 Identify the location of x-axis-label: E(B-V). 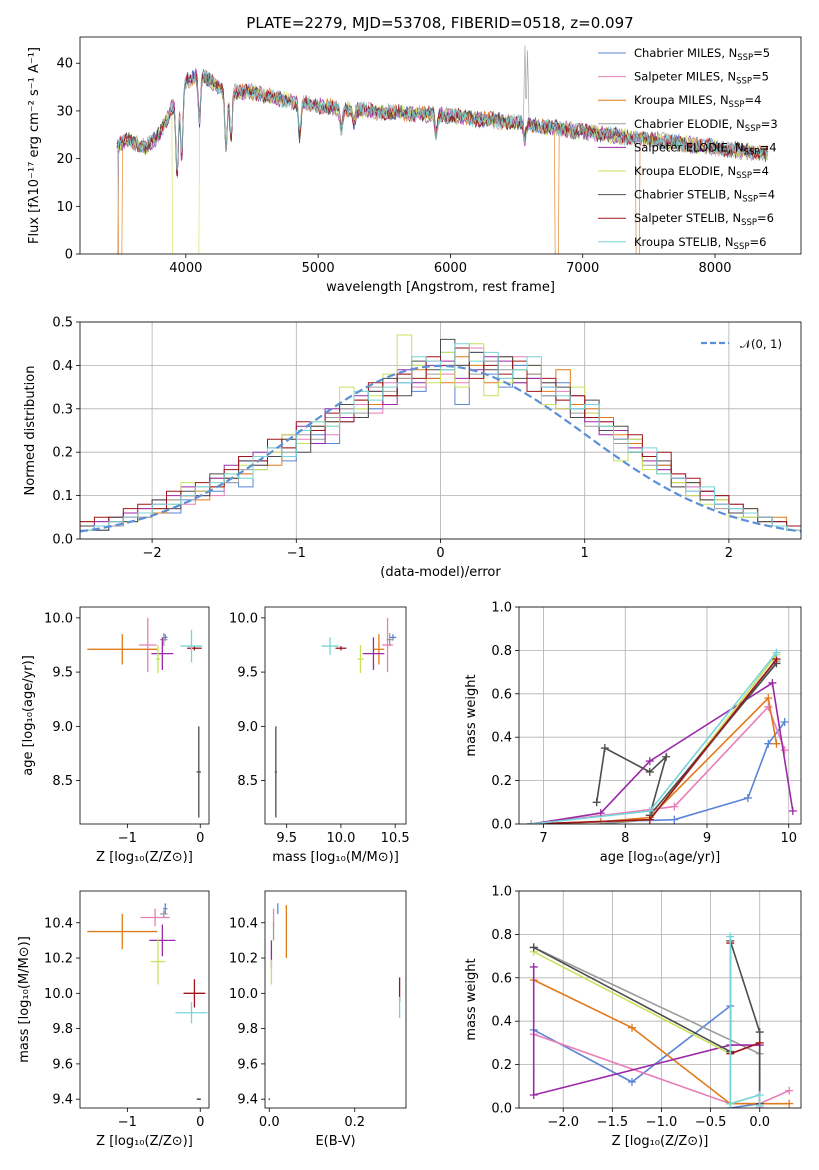
(335, 1141).